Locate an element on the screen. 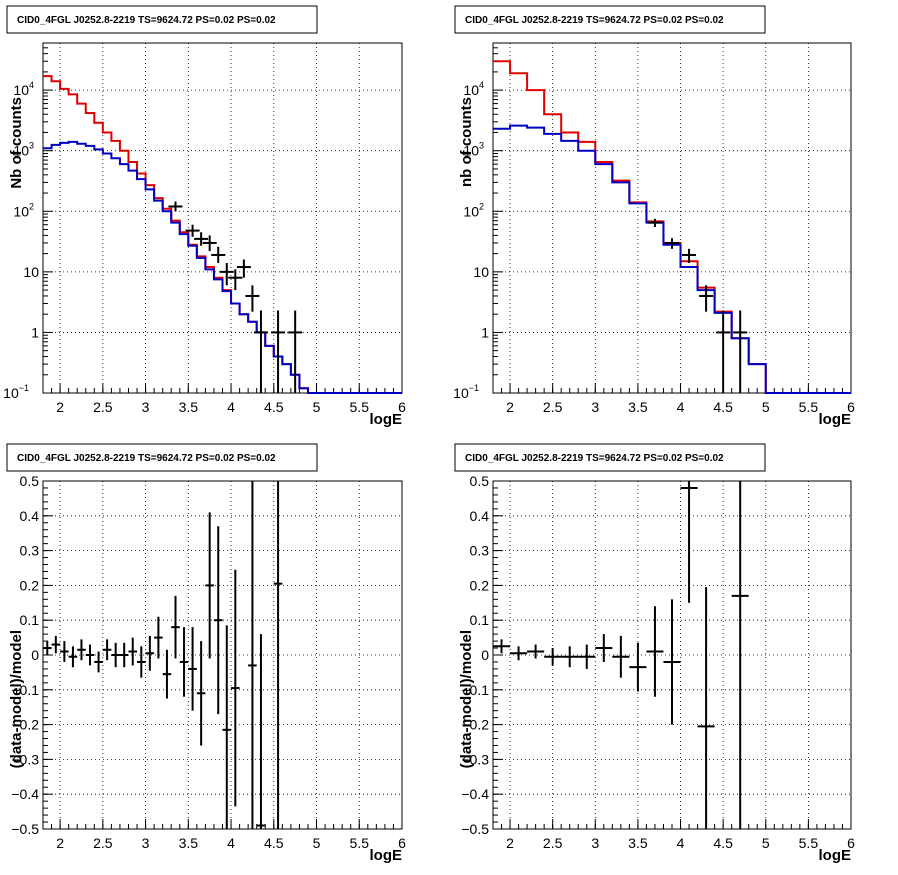 Image resolution: width=898 pixels, height=875 pixels. y-tick-label: −0.4 is located at coordinates (475, 794).